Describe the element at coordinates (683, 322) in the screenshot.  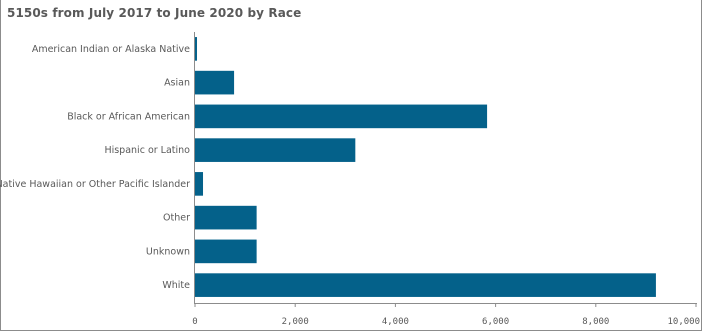
I see `x-tick-label: 10,000` at that location.